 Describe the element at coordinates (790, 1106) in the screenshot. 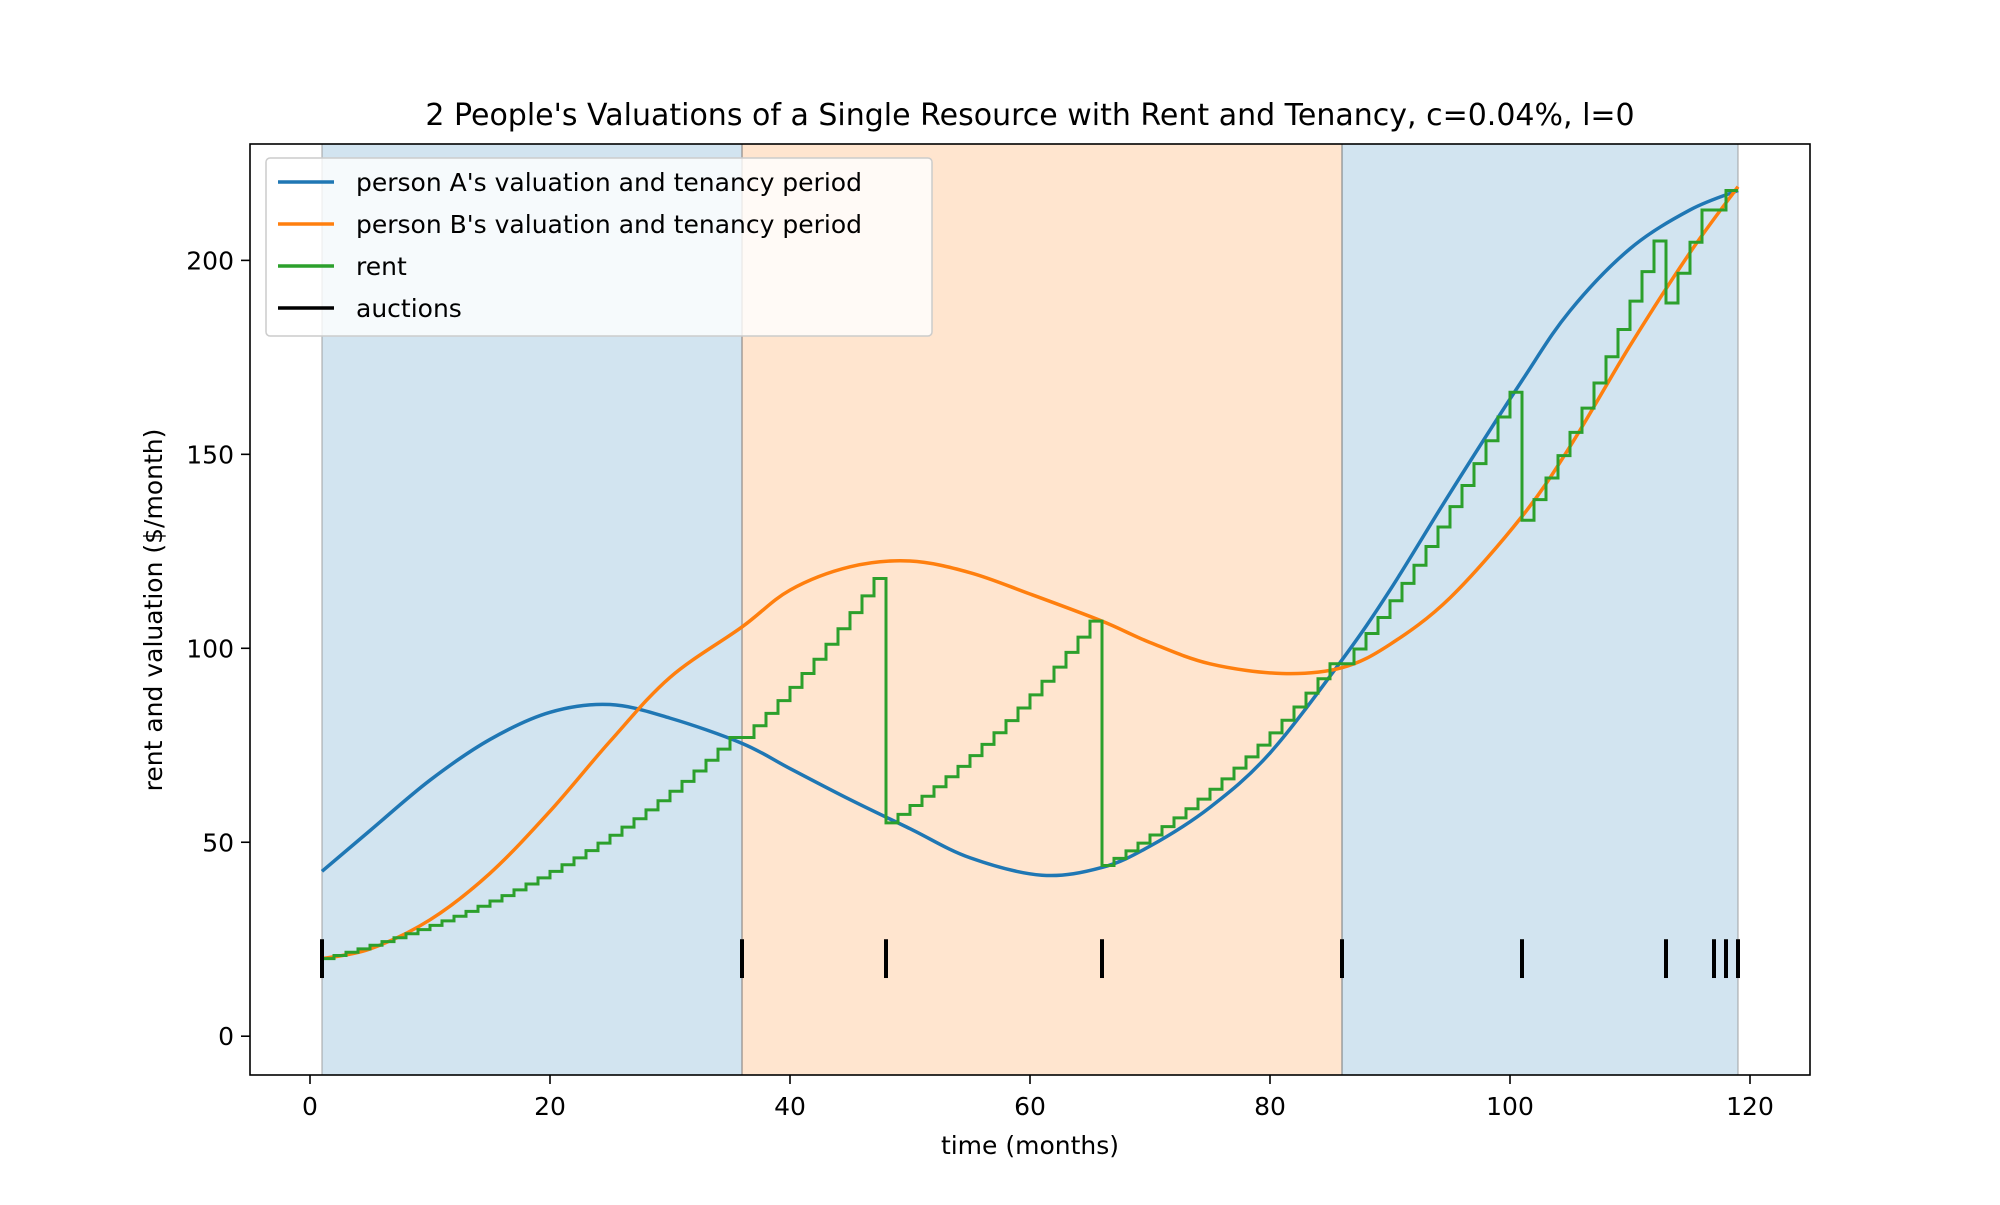

I see `x-tick-label: 40` at that location.